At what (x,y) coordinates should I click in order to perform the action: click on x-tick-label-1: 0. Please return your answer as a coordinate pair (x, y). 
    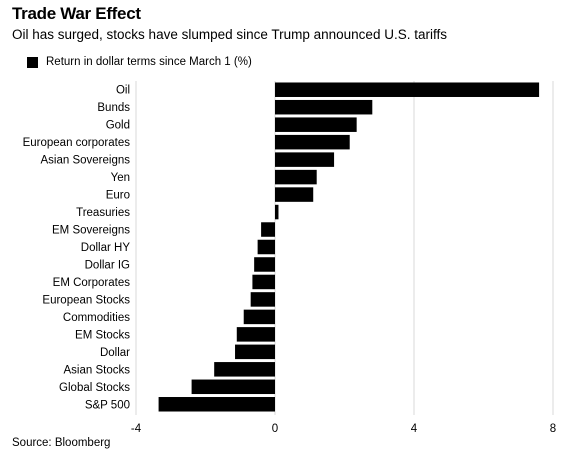
    Looking at the image, I should click on (275, 429).